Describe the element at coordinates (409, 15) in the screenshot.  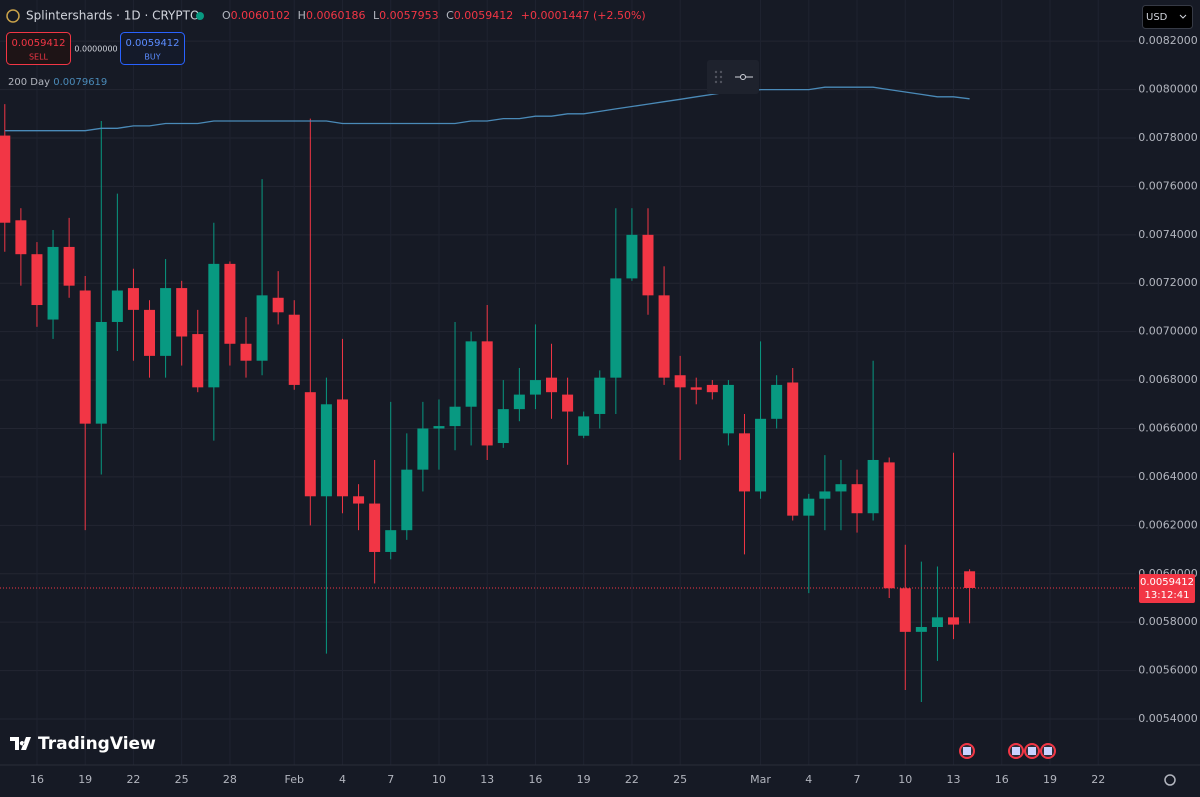
I see `ohlc-value: 0.0057953` at that location.